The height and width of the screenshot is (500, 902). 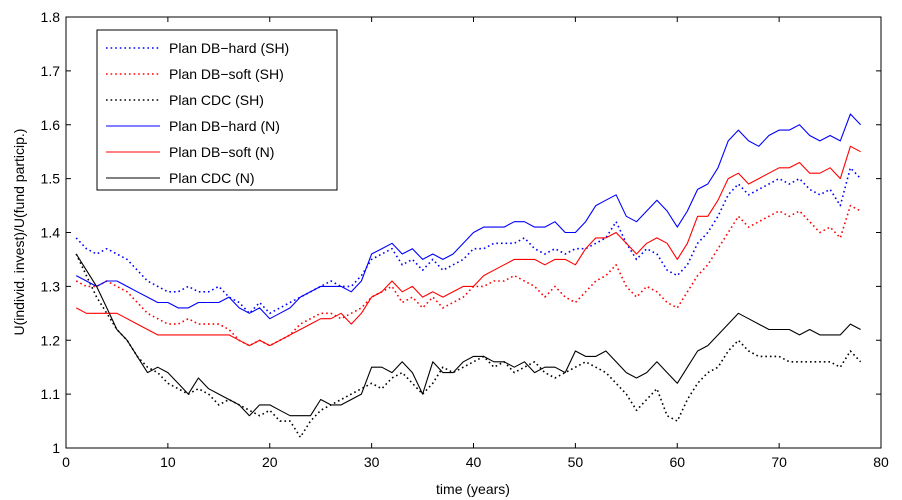 What do you see at coordinates (474, 462) in the screenshot?
I see `x-tick-label: 40` at bounding box center [474, 462].